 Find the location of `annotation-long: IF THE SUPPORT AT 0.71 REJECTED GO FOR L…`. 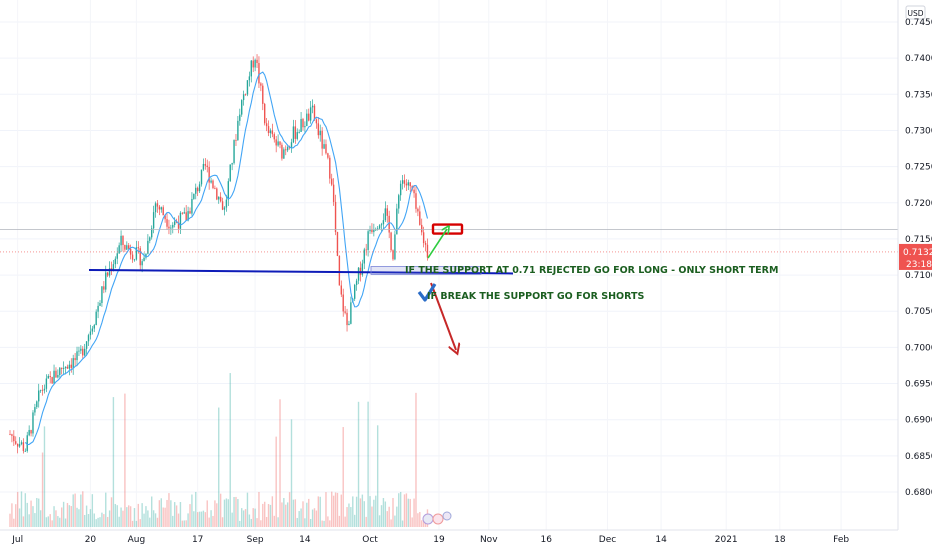

annotation-long: IF THE SUPPORT AT 0.71 REJECTED GO FOR L… is located at coordinates (591, 270).